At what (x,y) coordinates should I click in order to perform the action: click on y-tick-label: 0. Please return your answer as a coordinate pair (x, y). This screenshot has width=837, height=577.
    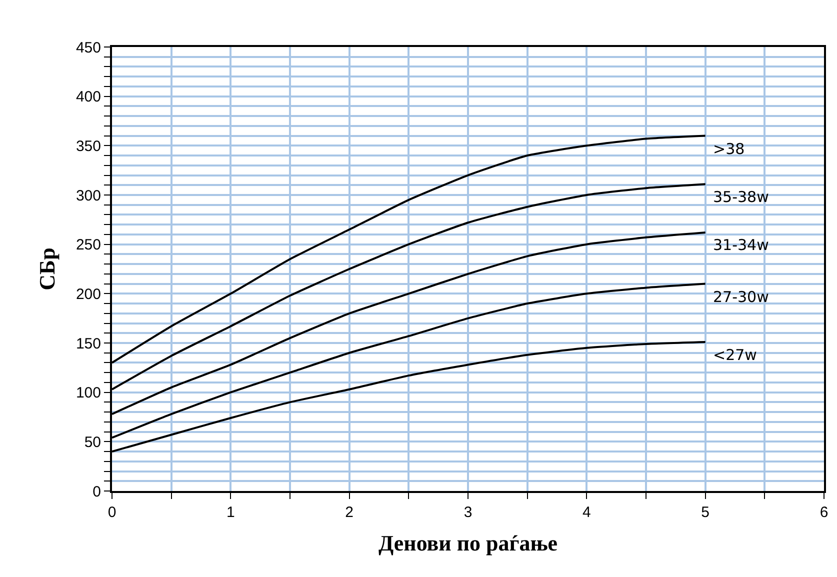
    Looking at the image, I should click on (96, 491).